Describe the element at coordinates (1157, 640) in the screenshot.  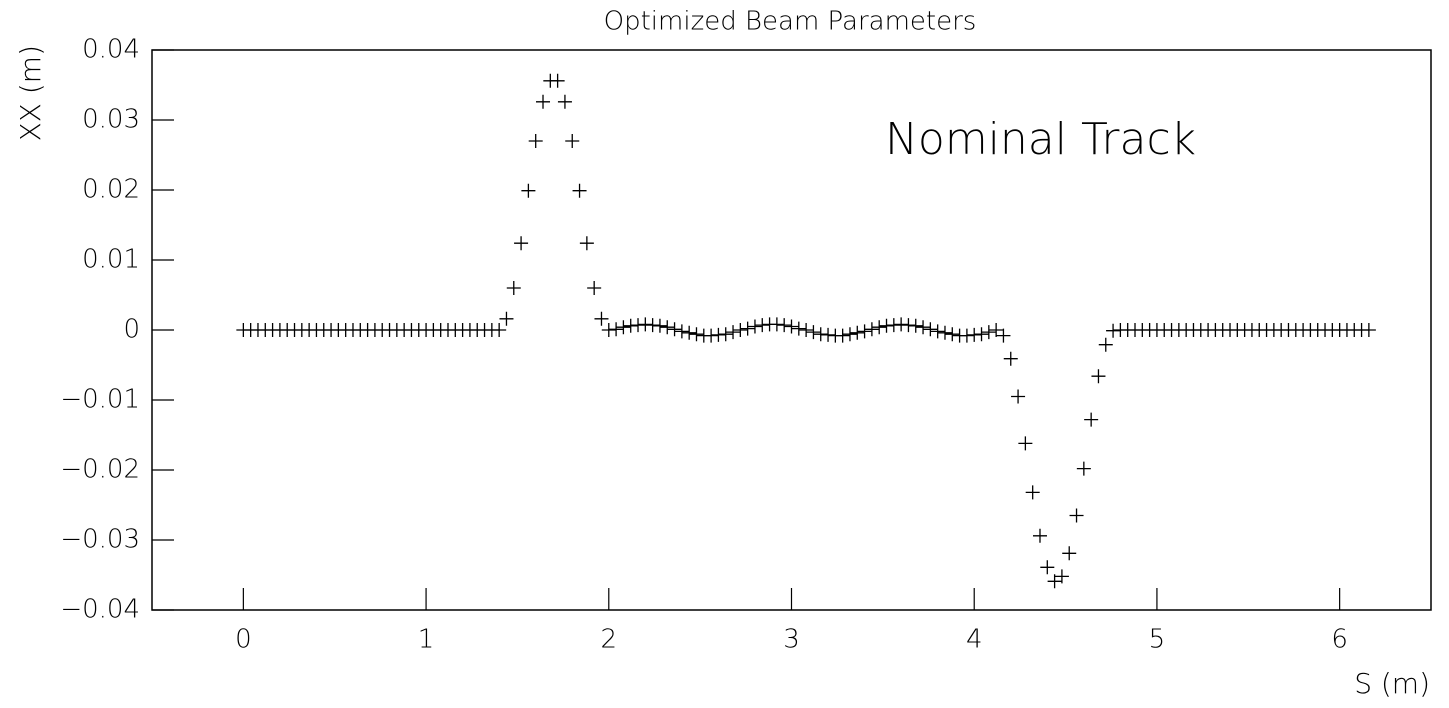
I see `x-tick-label: 5` at that location.